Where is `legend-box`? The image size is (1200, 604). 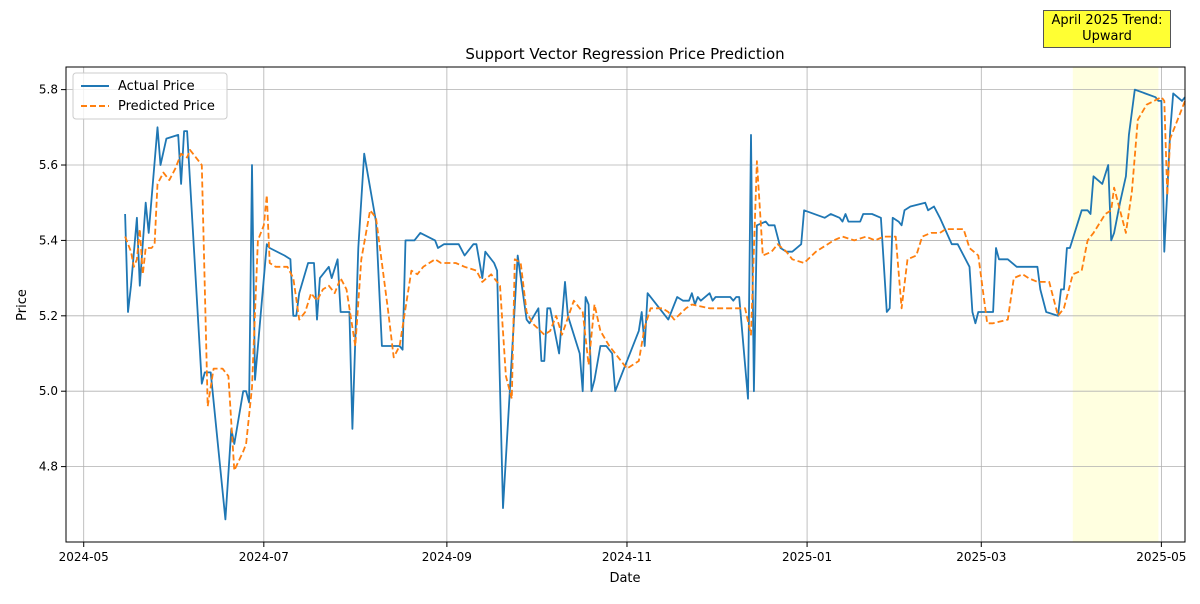
legend-box is located at coordinates (150, 96).